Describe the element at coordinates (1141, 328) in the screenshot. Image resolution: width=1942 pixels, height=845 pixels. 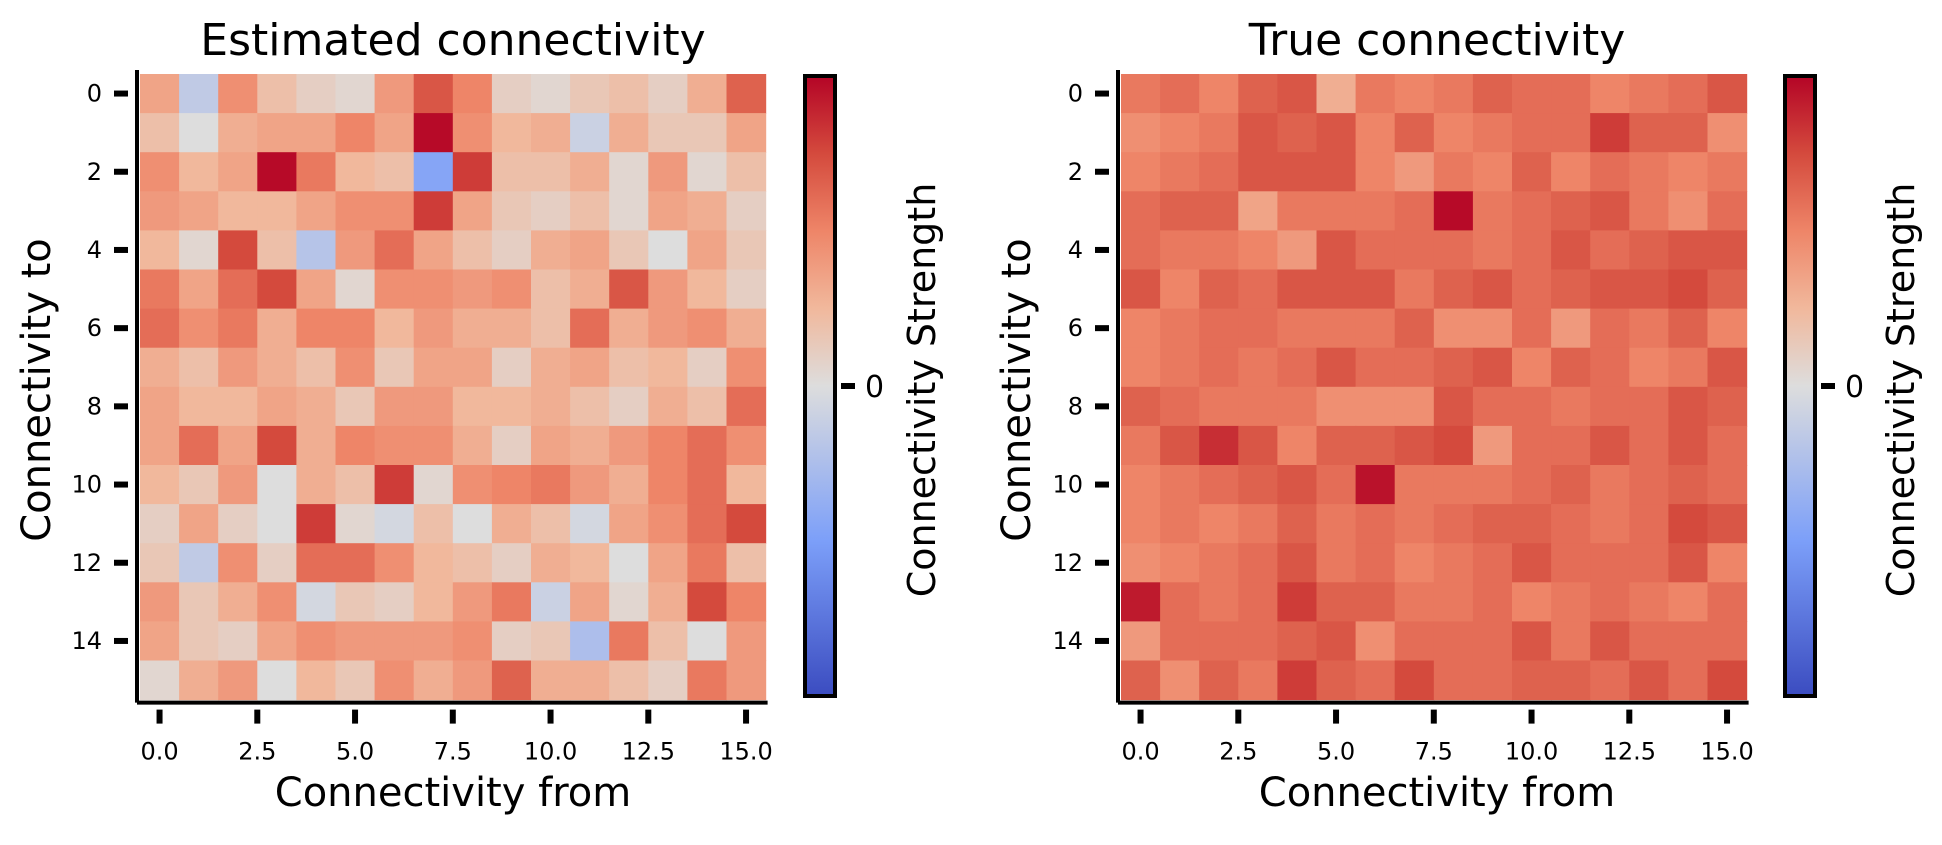
I see `heatmap-cell-r6-c0` at that location.